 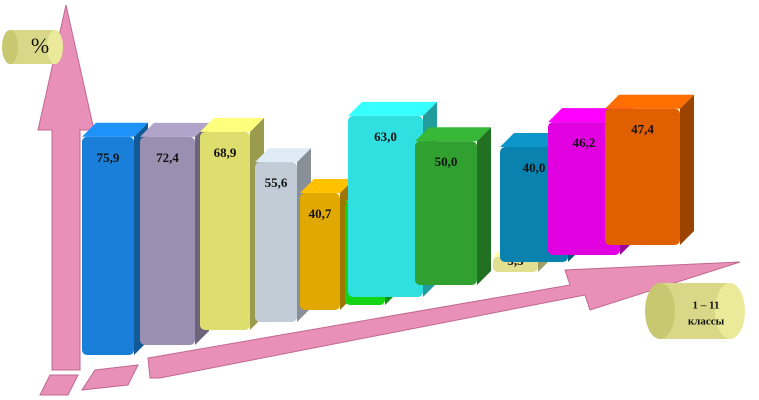 I want to click on bar-group: 68,9, so click(x=232, y=223).